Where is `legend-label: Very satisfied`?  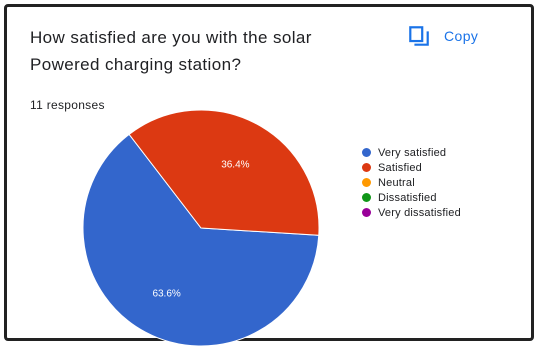
legend-label: Very satisfied is located at coordinates (412, 152).